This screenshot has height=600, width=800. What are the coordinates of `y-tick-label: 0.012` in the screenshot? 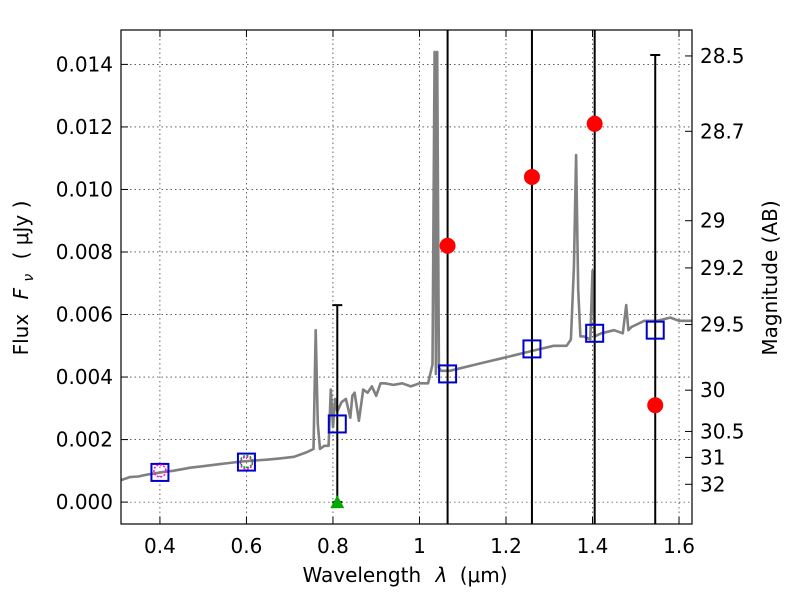 It's located at (84, 127).